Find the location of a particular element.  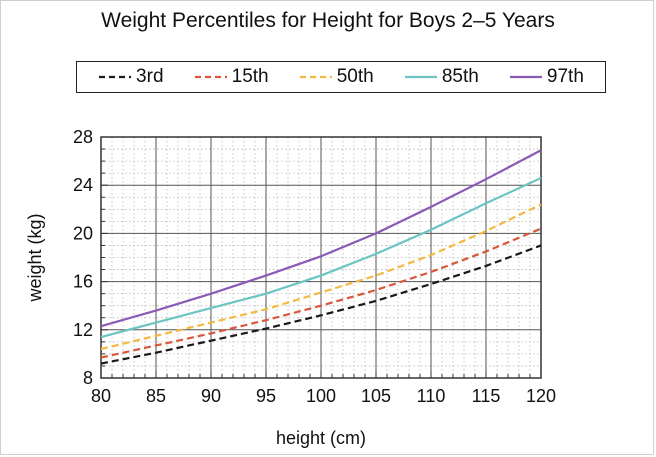

legend-item-97th: 97th is located at coordinates (546, 77).